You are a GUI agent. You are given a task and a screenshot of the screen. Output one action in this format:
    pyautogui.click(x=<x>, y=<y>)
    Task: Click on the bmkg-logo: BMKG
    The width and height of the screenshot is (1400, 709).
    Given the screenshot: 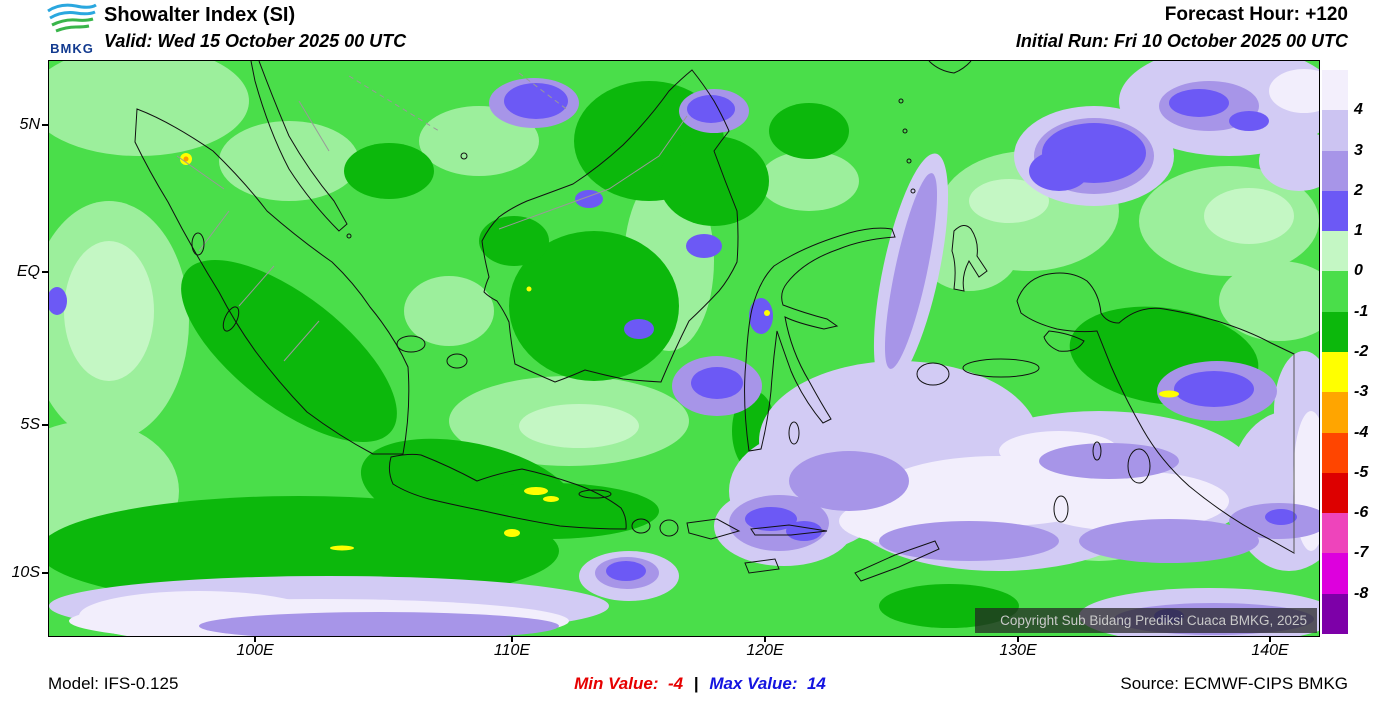 What is the action you would take?
    pyautogui.click(x=72, y=29)
    